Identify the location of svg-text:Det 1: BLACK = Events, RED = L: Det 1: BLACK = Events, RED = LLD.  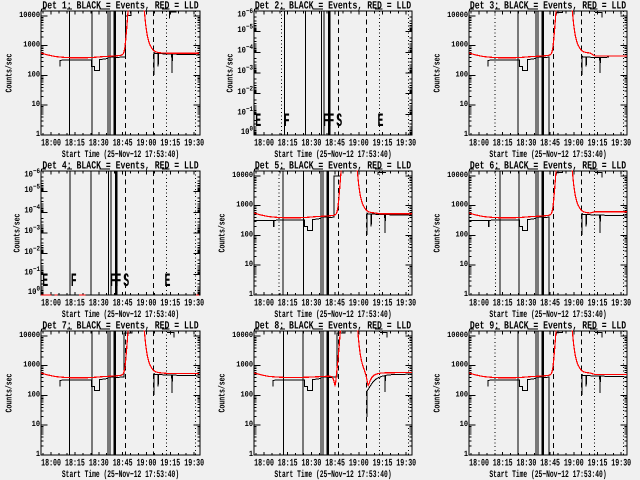
(120, 7).